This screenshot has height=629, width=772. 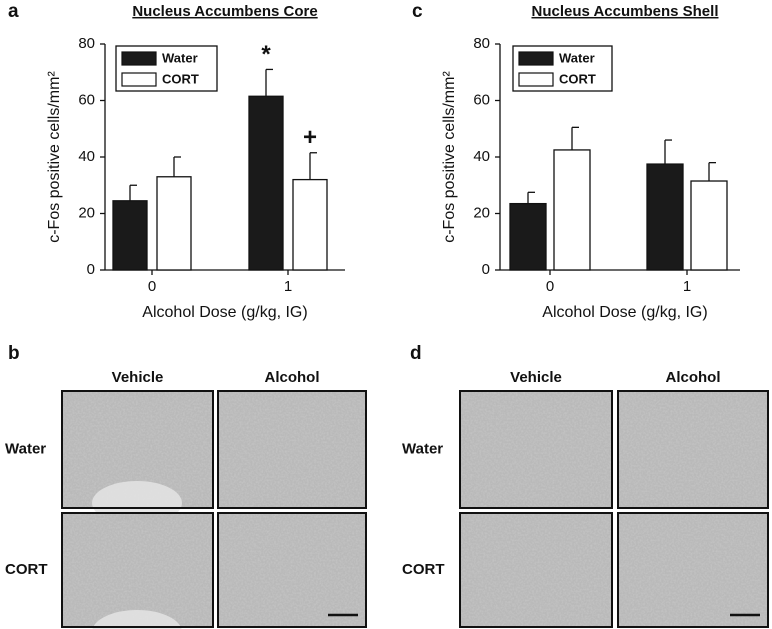 What do you see at coordinates (137, 619) in the screenshot?
I see `tissue-feature` at bounding box center [137, 619].